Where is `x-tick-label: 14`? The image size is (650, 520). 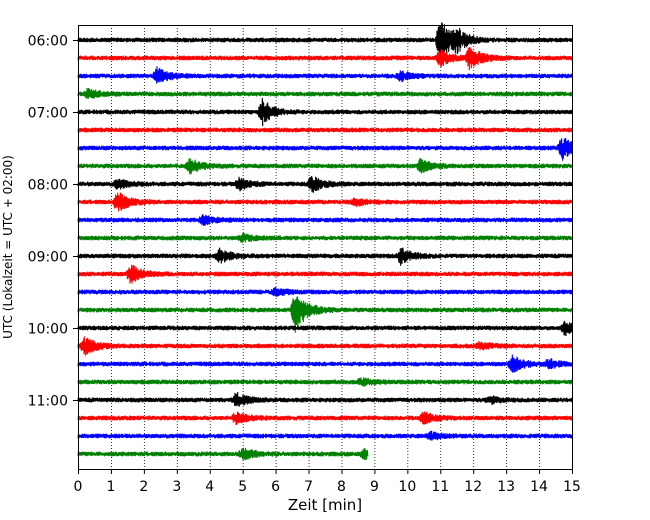 x-tick-label: 14 is located at coordinates (539, 487).